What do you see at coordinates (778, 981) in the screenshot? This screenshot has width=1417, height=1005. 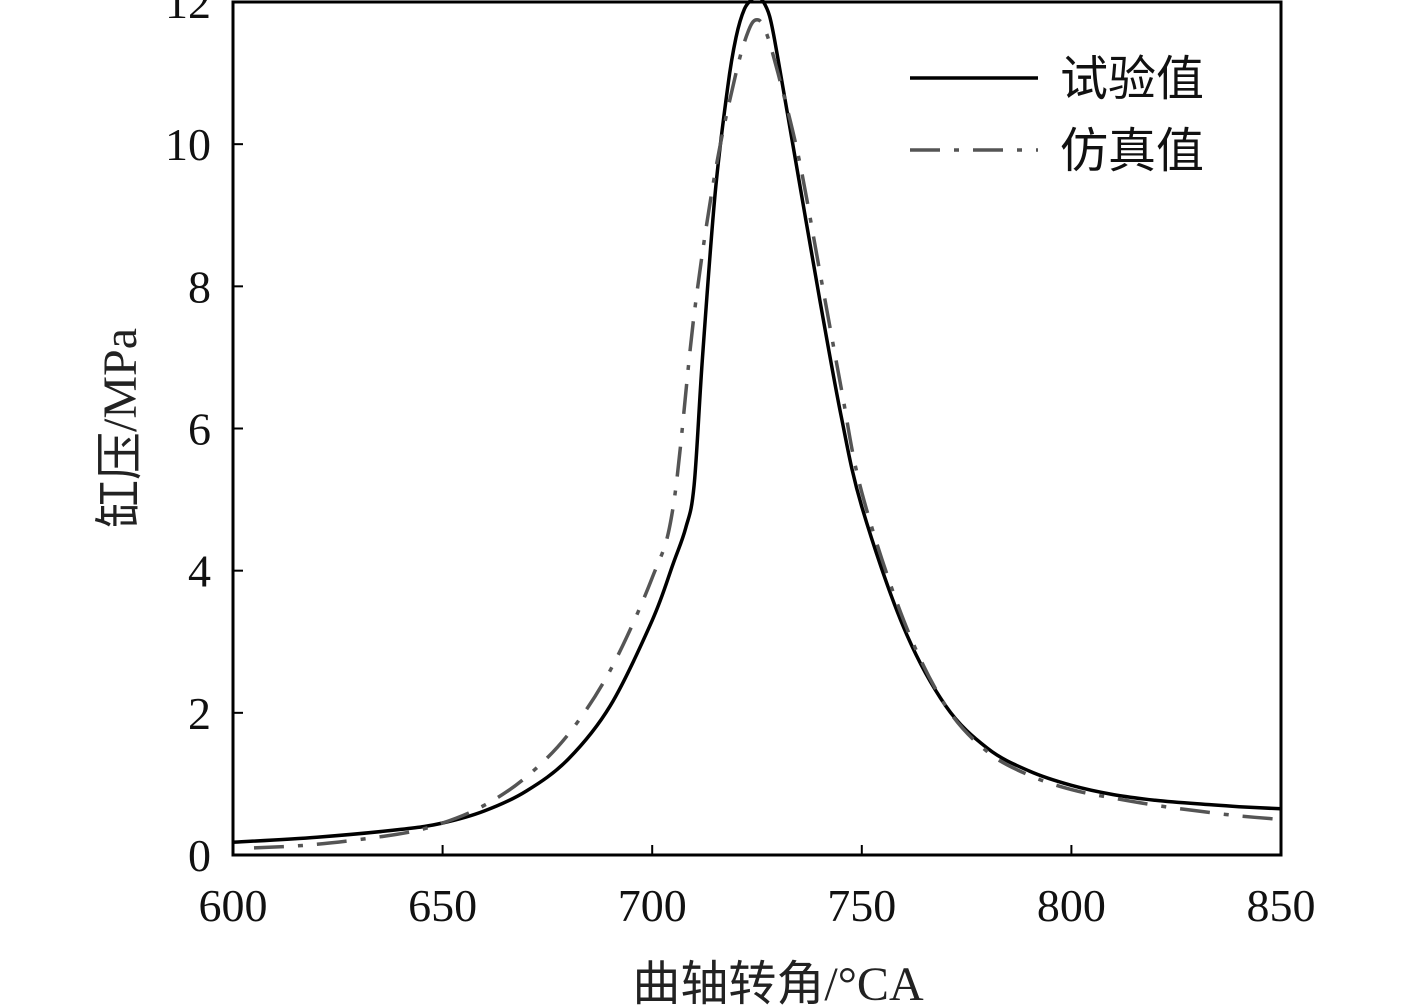 I see `x-axis-title: 曲轴转角/°CA` at bounding box center [778, 981].